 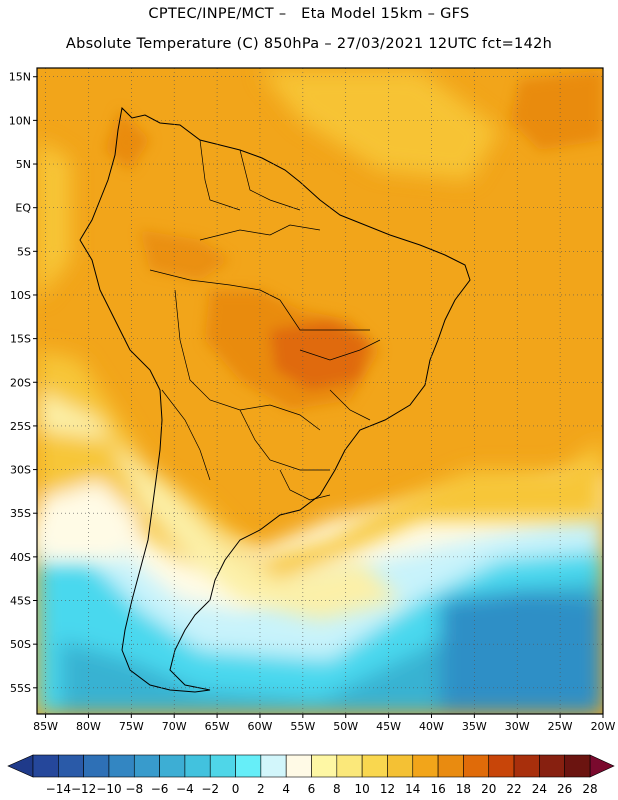 What do you see at coordinates (20, 426) in the screenshot?
I see `lat-label: 25S` at bounding box center [20, 426].